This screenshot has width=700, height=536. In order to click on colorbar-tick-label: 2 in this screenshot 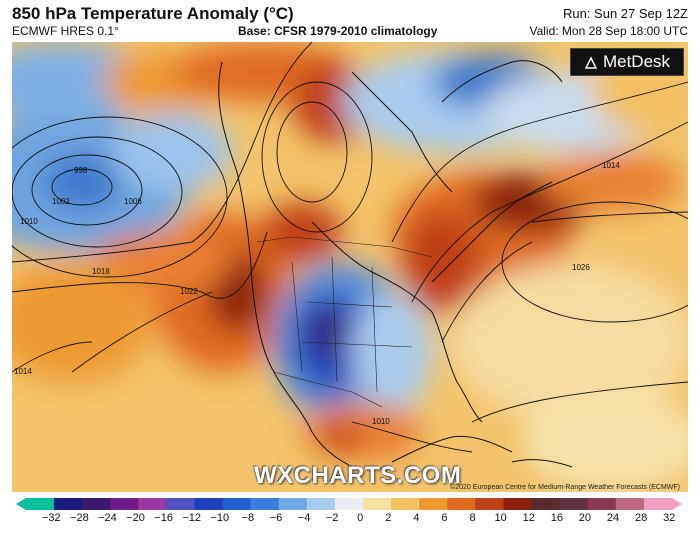, I will do `click(388, 518)`.